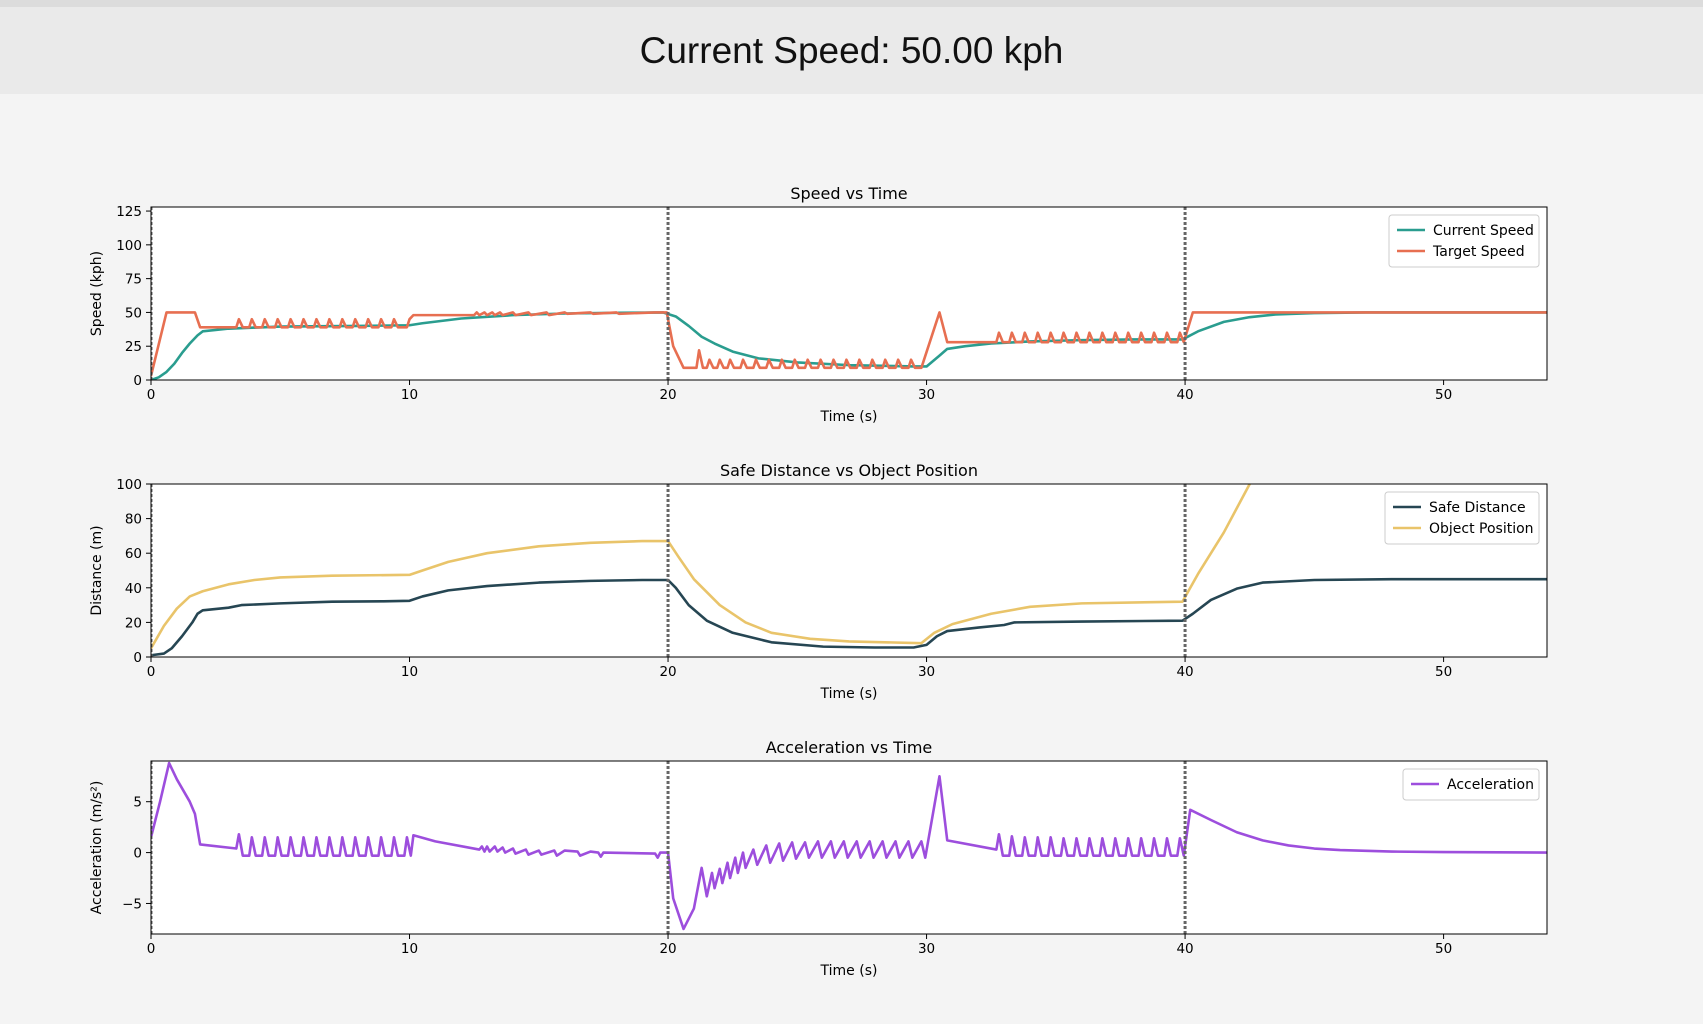 The height and width of the screenshot is (1024, 1703). Describe the element at coordinates (129, 212) in the screenshot. I see `y-tick-label: 125` at that location.